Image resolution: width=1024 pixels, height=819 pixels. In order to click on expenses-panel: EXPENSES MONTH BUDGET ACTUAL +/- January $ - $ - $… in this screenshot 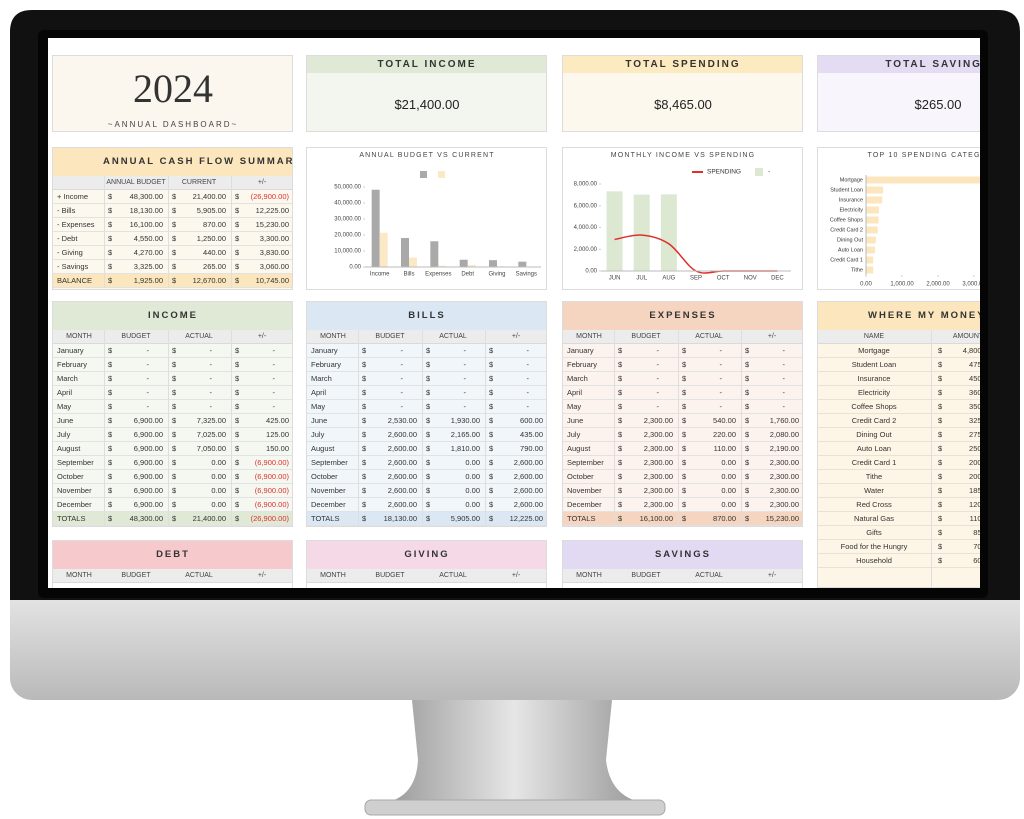, I will do `click(682, 414)`.